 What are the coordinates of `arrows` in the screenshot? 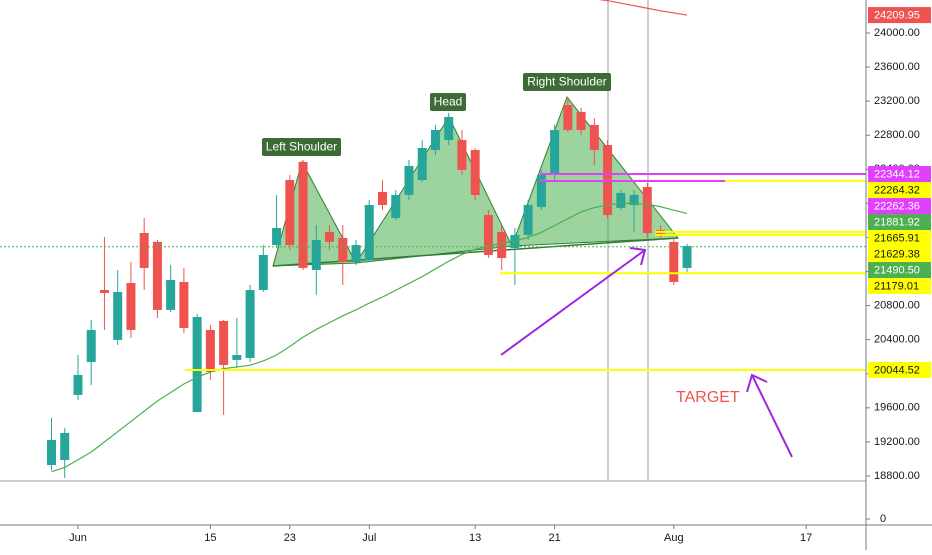 It's located at (646, 352).